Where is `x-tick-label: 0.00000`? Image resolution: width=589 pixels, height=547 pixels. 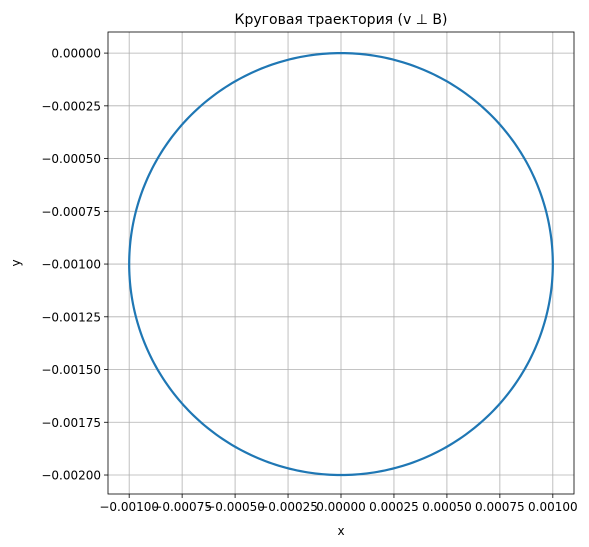
x-tick-label: 0.00000 is located at coordinates (341, 507).